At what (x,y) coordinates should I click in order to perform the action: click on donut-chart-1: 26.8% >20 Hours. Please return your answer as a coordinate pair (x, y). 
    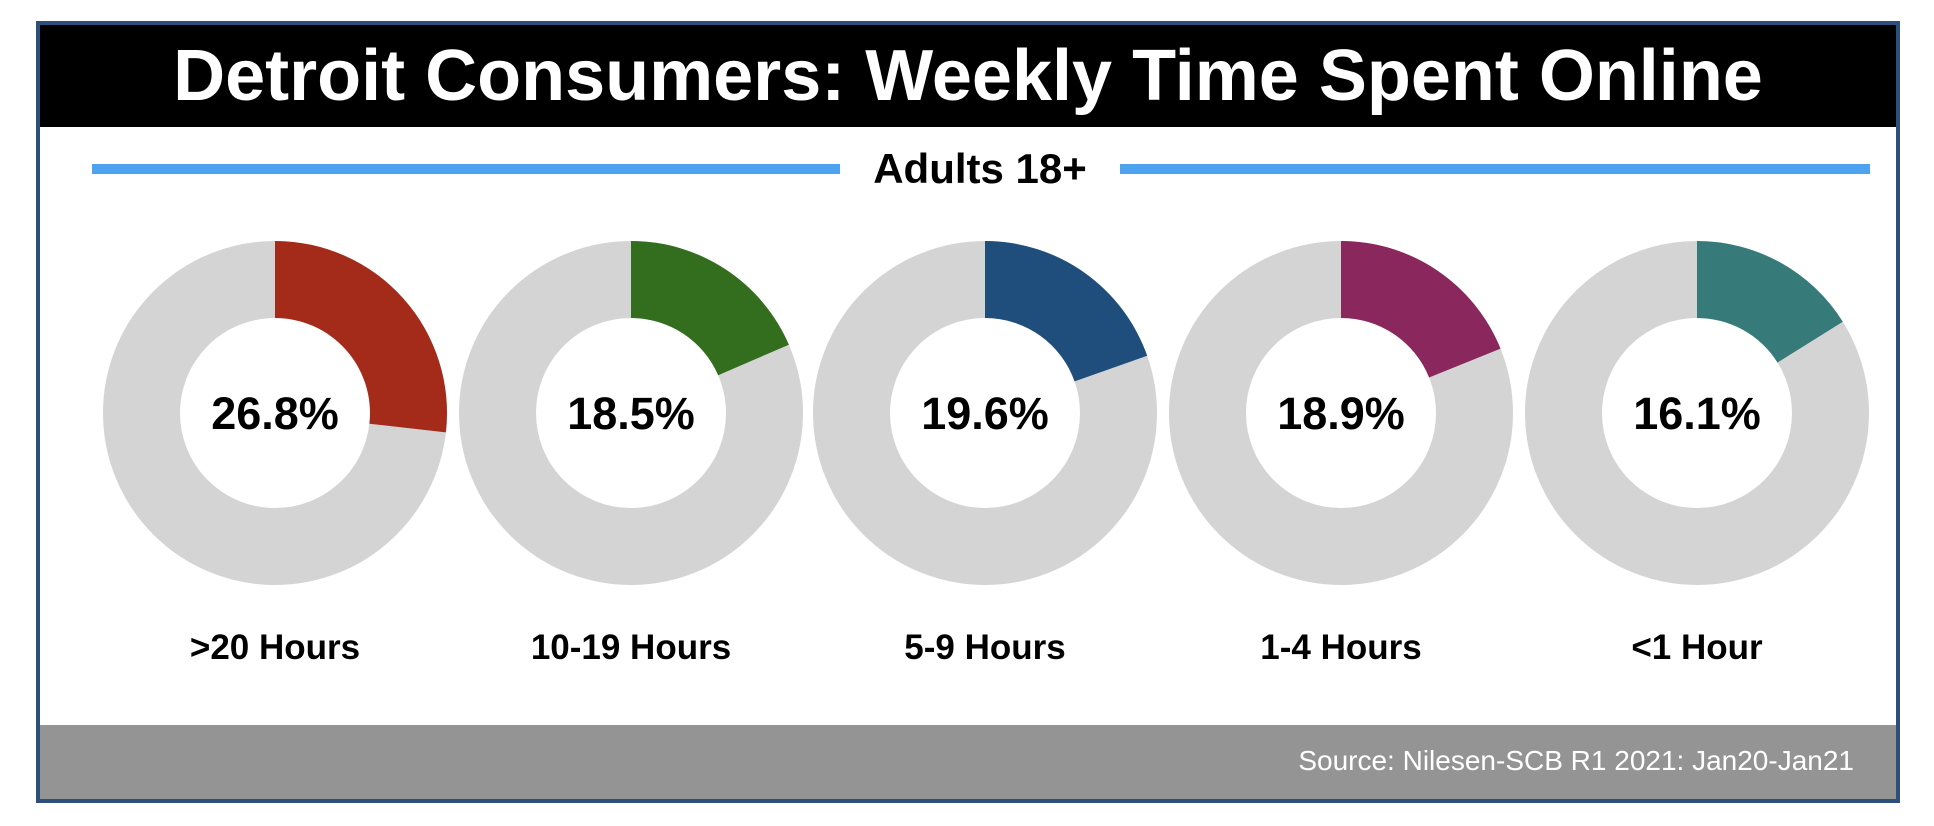
    Looking at the image, I should click on (275, 453).